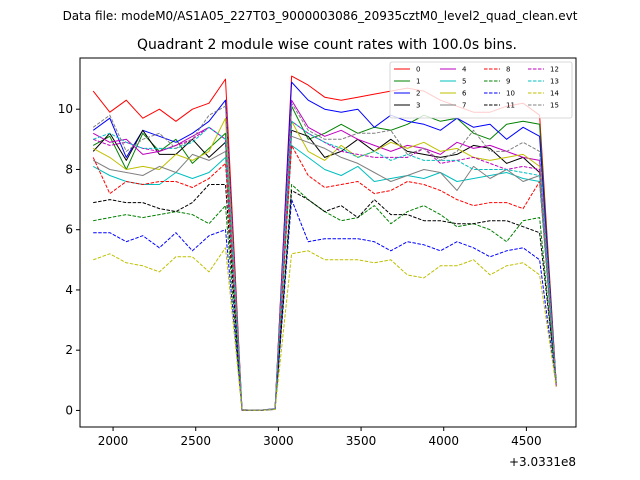 The width and height of the screenshot is (640, 480). I want to click on x-axis: 2000 2500 3000 3500 4000 4500, so click(320, 437).